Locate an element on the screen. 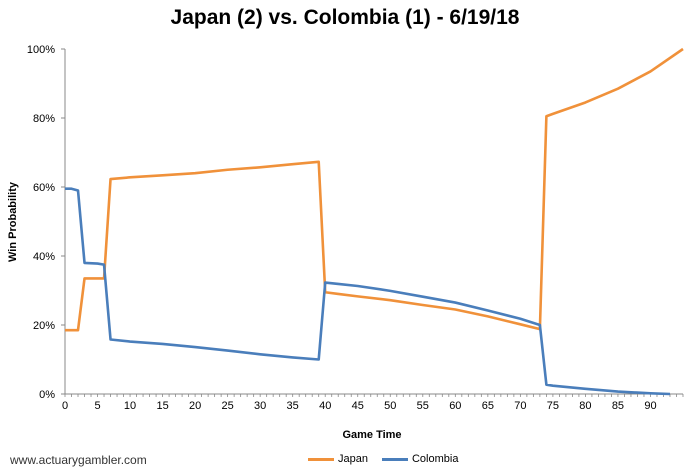 Image resolution: width=690 pixels, height=472 pixels. legend-item-colombia: Colombia is located at coordinates (420, 459).